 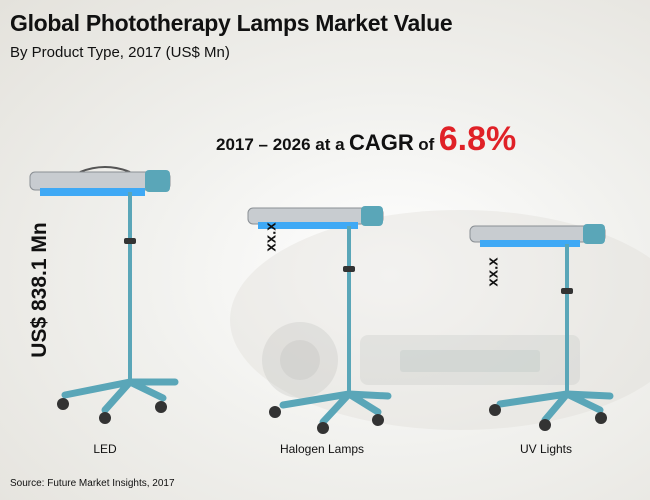 I want to click on cagr-callout: 2017 – 2026 at a CAGR of 6.8%, so click(x=366, y=139).